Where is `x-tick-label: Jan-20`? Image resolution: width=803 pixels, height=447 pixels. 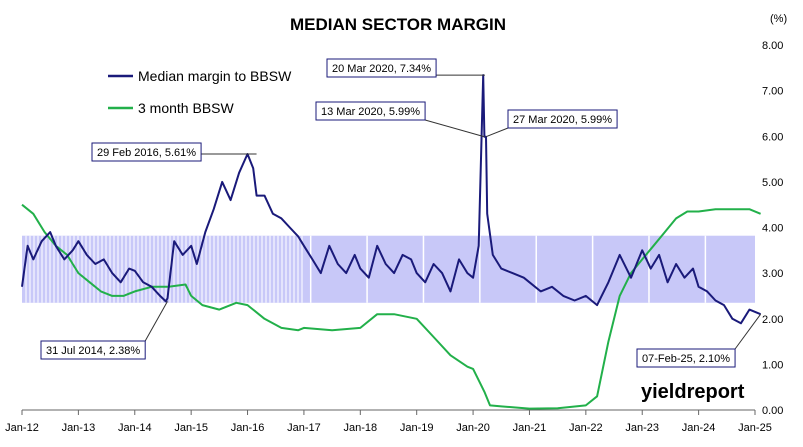
x-tick-label: Jan-20 is located at coordinates (473, 428).